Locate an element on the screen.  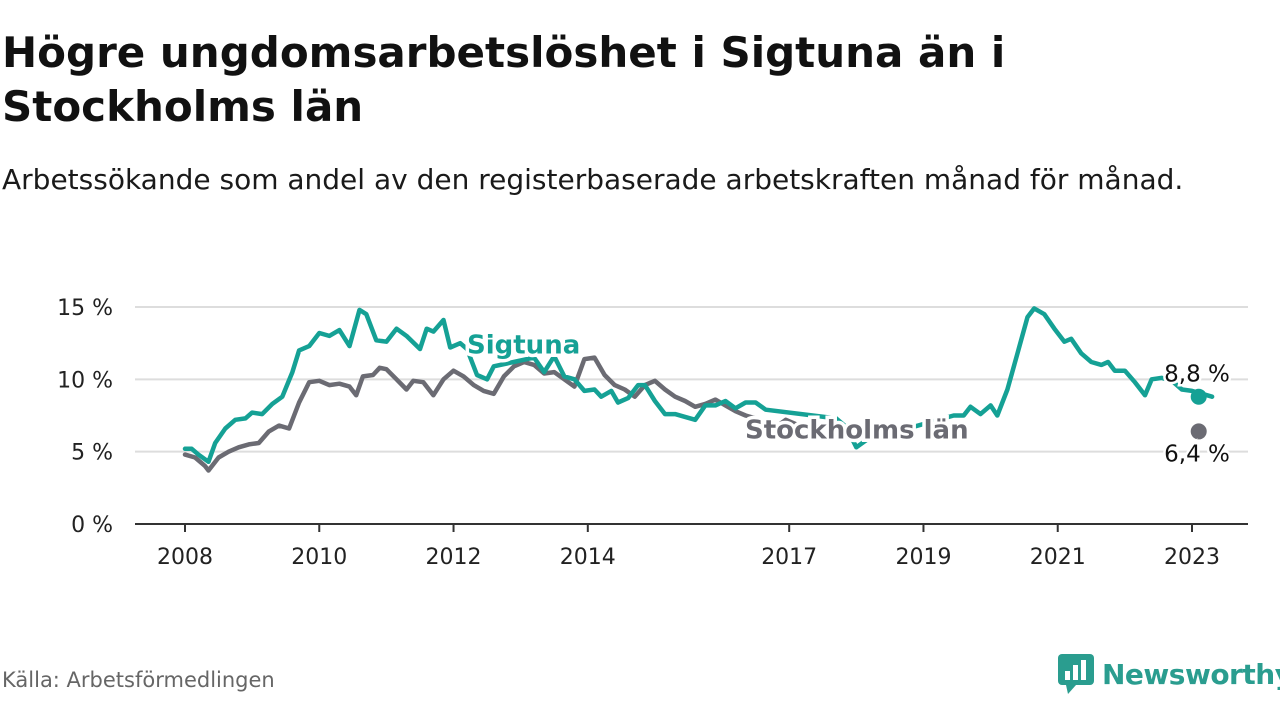
x-tick-label: 2019 is located at coordinates (923, 557).